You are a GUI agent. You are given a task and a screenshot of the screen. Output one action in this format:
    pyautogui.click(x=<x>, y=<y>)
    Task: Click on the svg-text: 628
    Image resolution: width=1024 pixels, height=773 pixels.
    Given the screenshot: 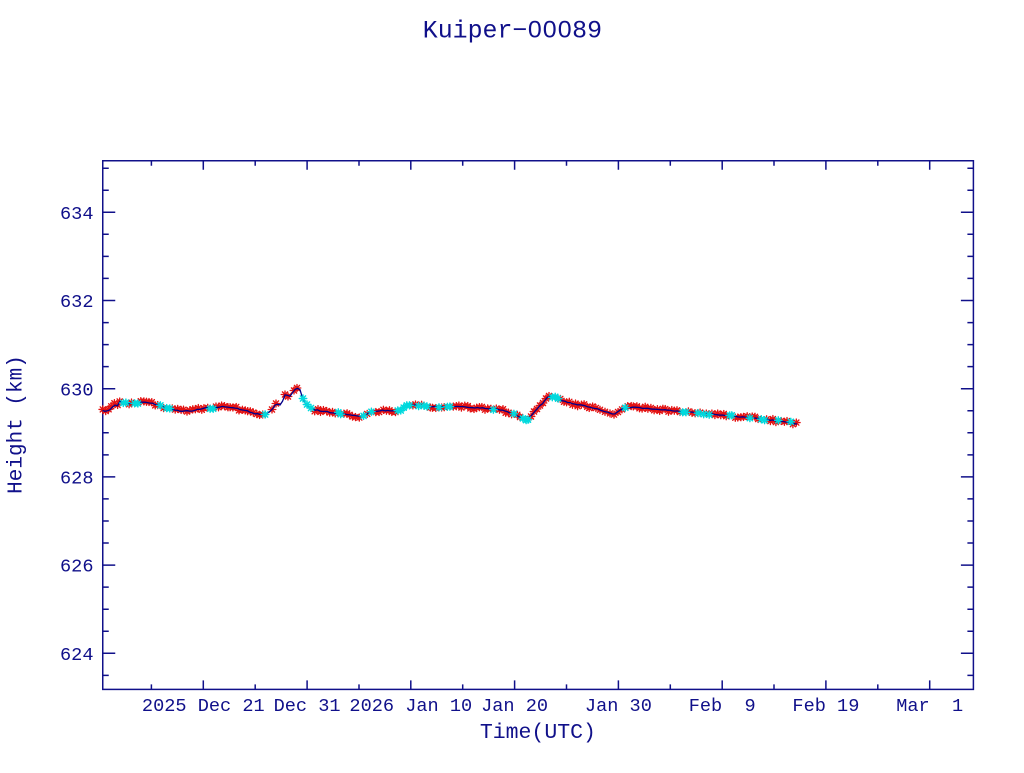 What is the action you would take?
    pyautogui.click(x=76, y=479)
    